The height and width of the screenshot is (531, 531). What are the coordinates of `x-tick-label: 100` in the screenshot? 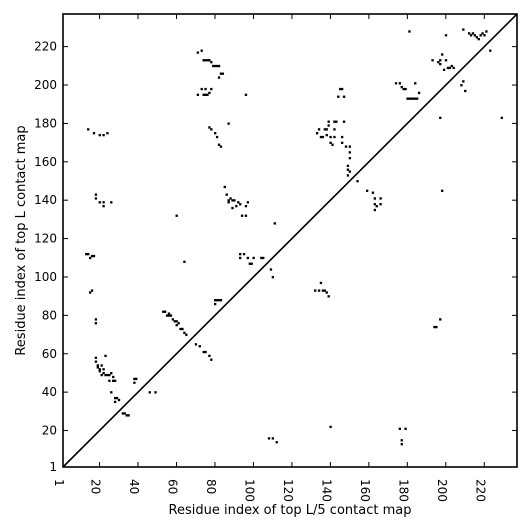 It's located at (249, 490).